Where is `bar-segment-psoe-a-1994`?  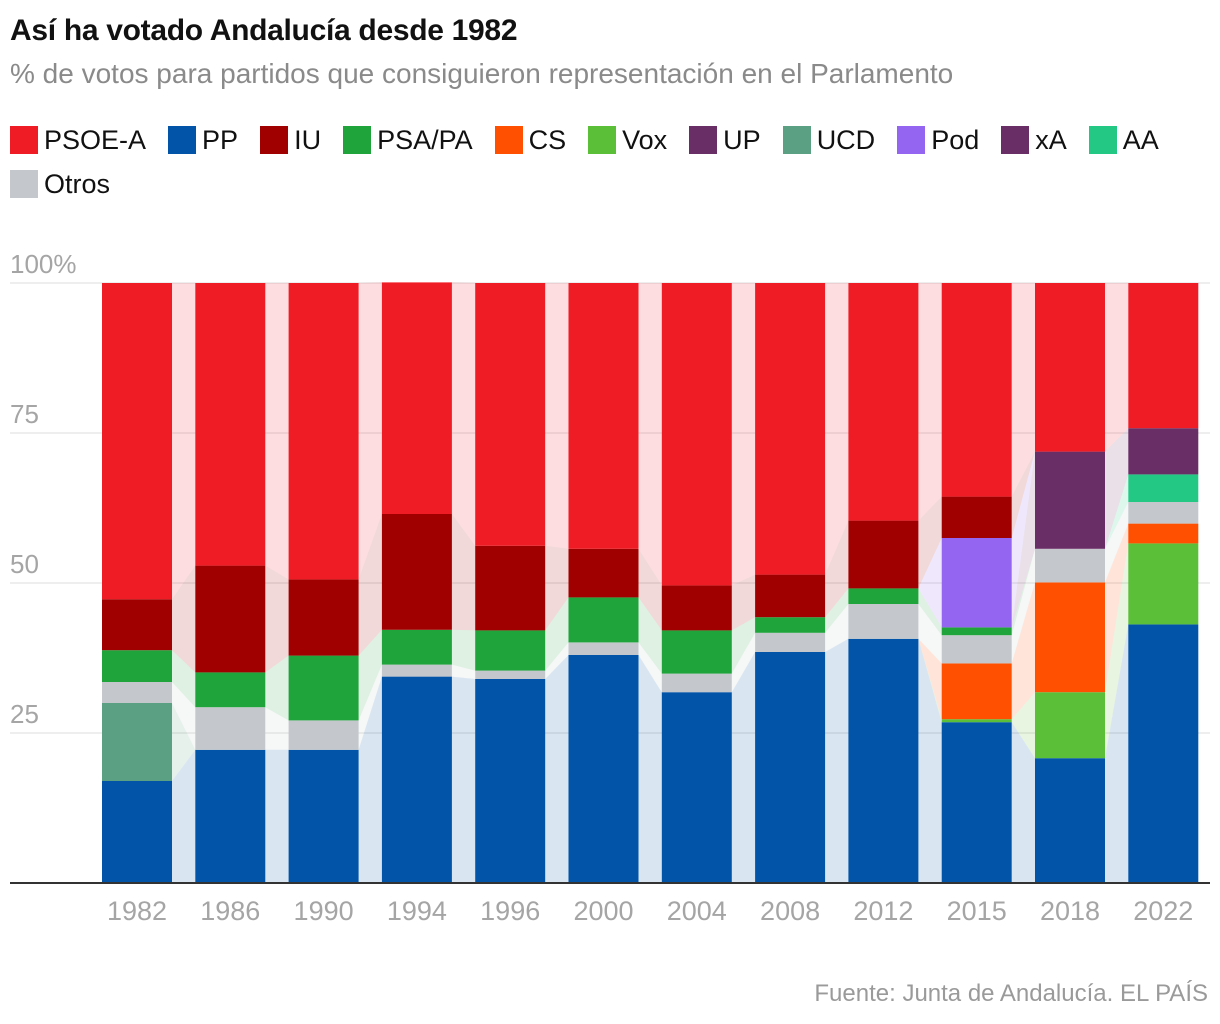 bar-segment-psoe-a-1994 is located at coordinates (416, 398).